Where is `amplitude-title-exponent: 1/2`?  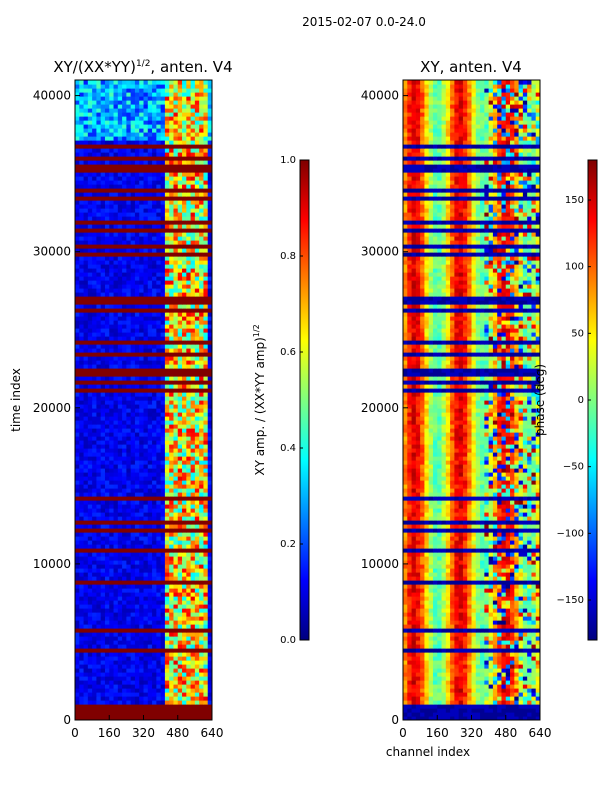 amplitude-title-exponent: 1/2 is located at coordinates (143, 64).